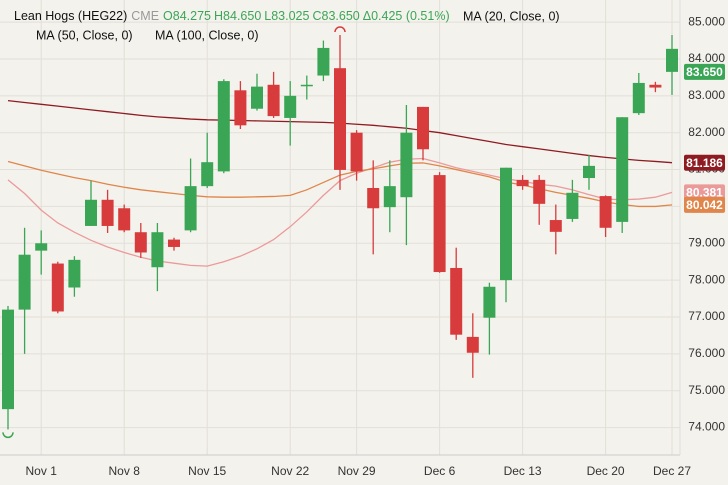 Image resolution: width=728 pixels, height=485 pixels. I want to click on quote-value: H84.650, so click(237, 16).